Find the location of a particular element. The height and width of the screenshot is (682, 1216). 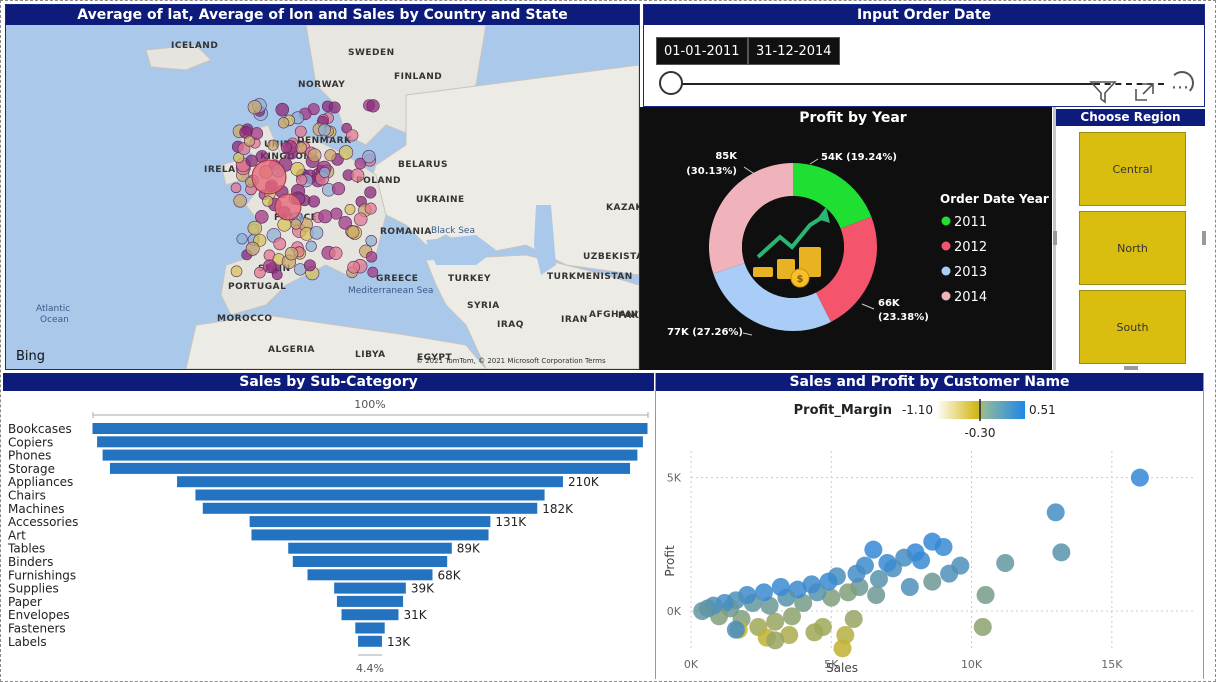

subcategory-title: Sales by Sub-Category is located at coordinates (328, 382).